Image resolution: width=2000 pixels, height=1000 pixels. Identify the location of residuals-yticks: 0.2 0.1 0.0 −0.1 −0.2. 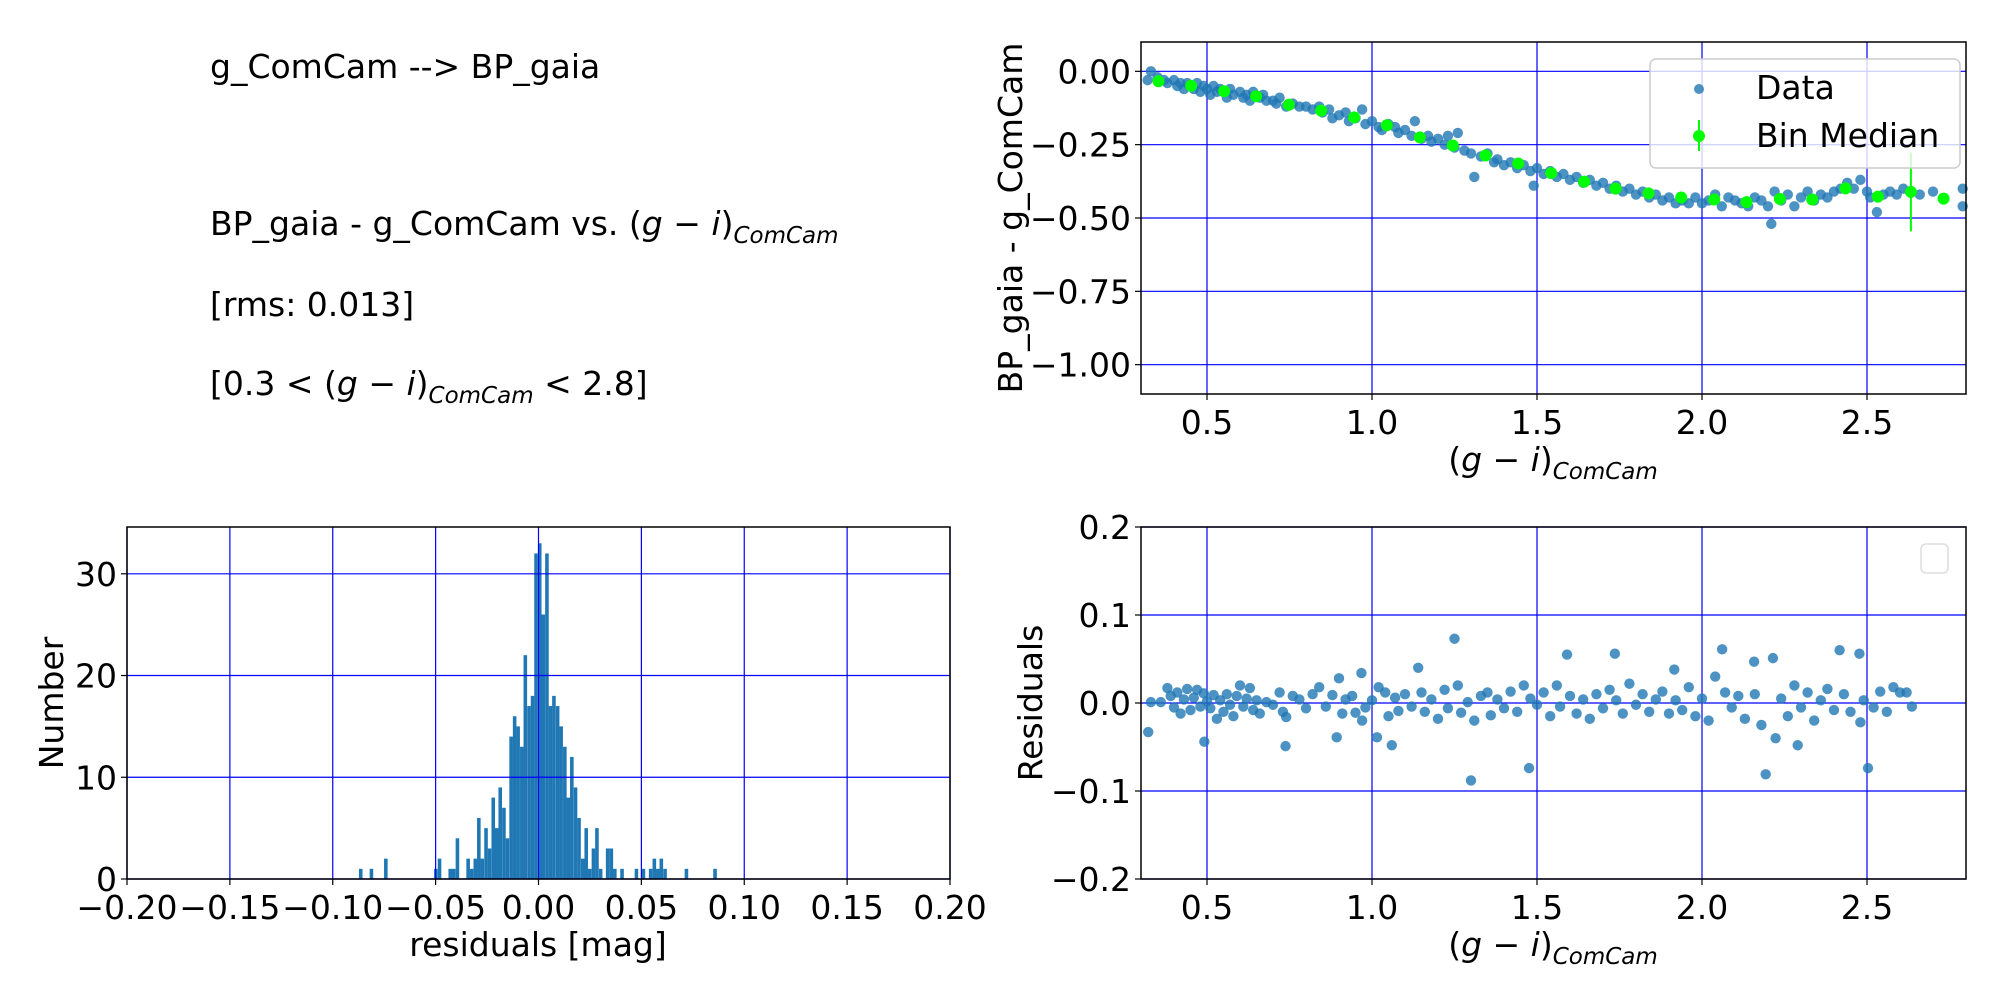
(1096, 703).